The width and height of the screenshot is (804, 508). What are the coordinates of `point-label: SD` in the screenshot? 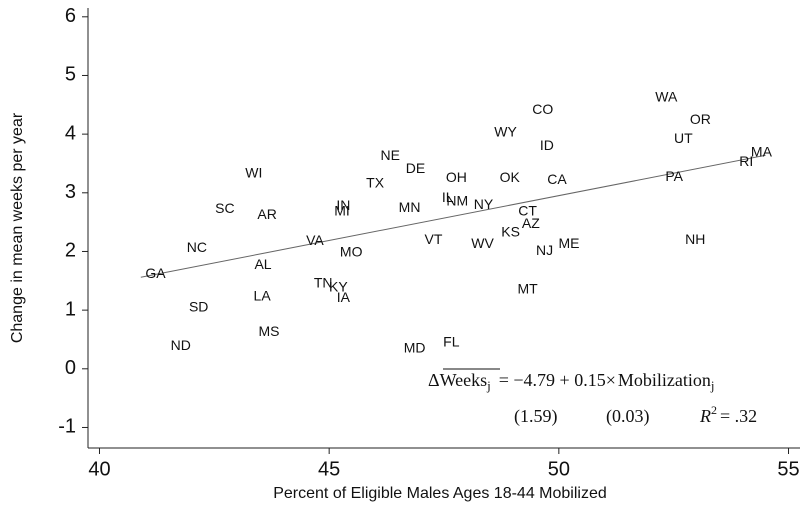 It's located at (198, 306).